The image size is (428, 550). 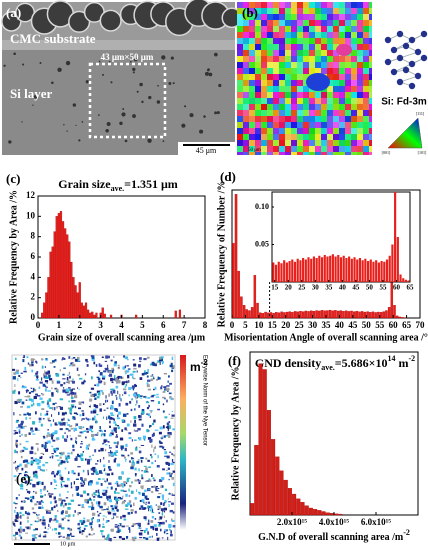 I want to click on atom, so click(x=418, y=52).